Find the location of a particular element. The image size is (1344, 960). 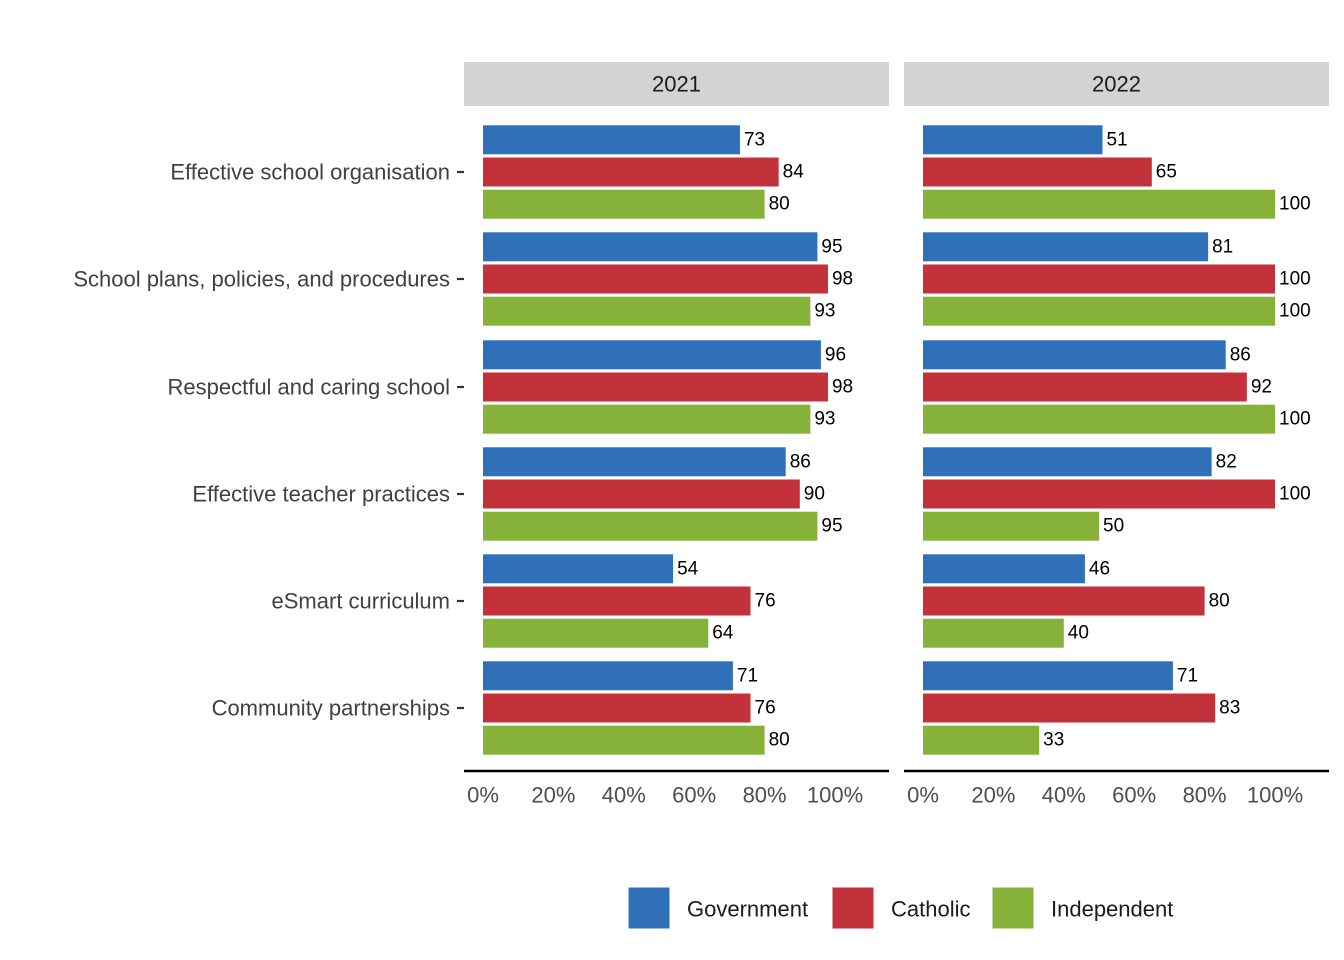

data-label: 54 is located at coordinates (688, 568).